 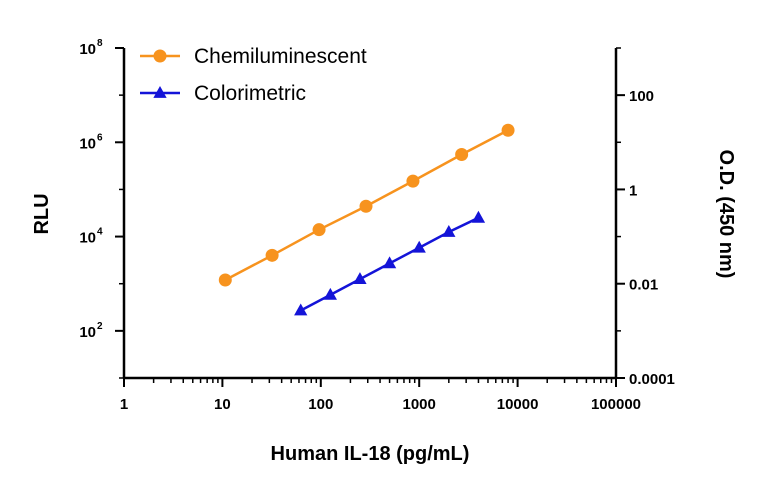 What do you see at coordinates (419, 404) in the screenshot?
I see `x-tick-label: 1000` at bounding box center [419, 404].